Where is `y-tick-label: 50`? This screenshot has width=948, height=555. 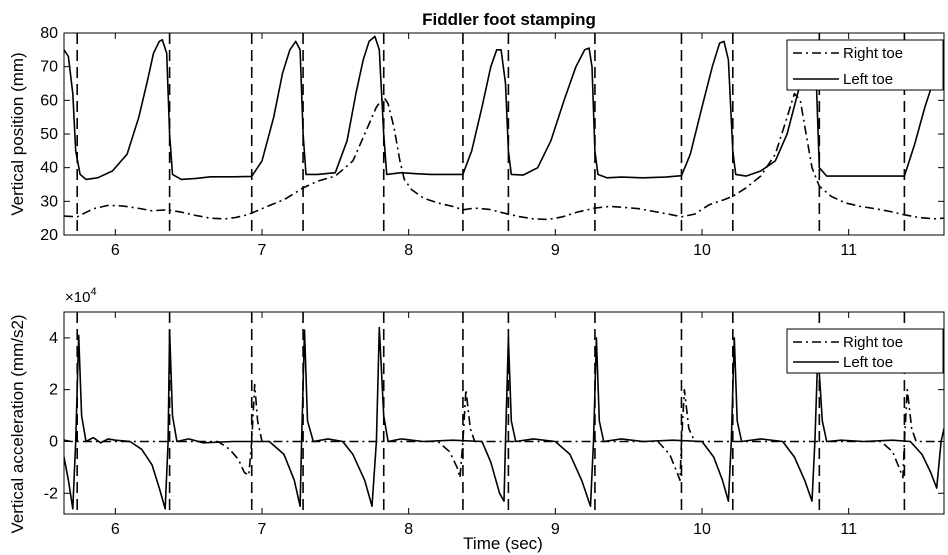
y-tick-label: 50 is located at coordinates (49, 134).